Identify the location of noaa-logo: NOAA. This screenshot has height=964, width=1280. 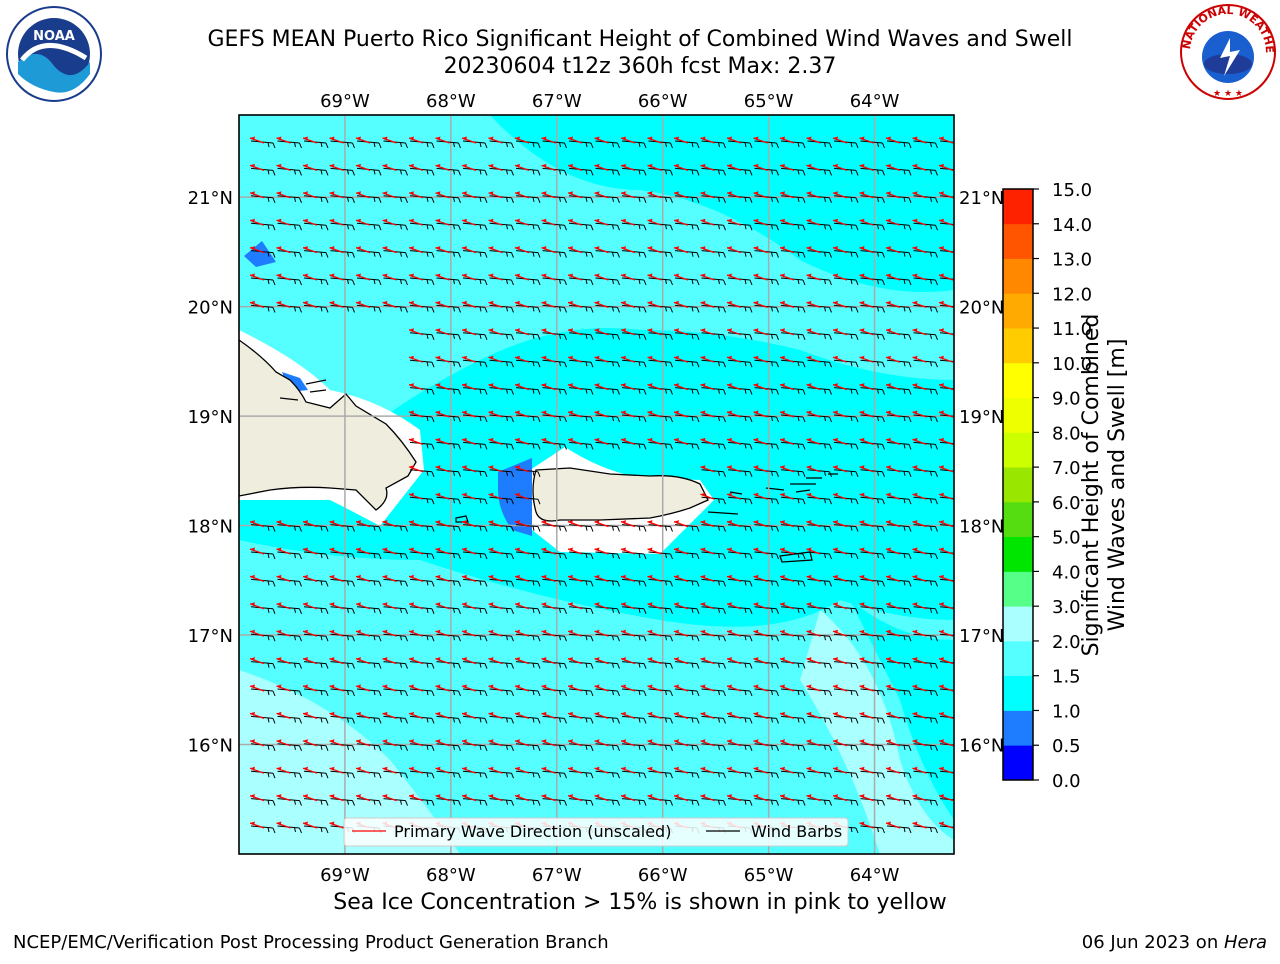
(54, 56).